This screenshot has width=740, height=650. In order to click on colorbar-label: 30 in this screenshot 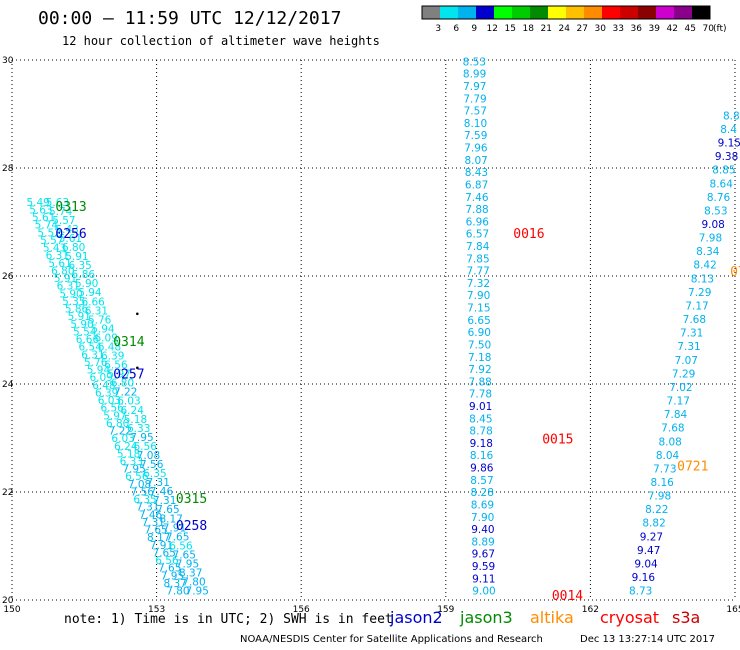, I will do `click(600, 29)`.